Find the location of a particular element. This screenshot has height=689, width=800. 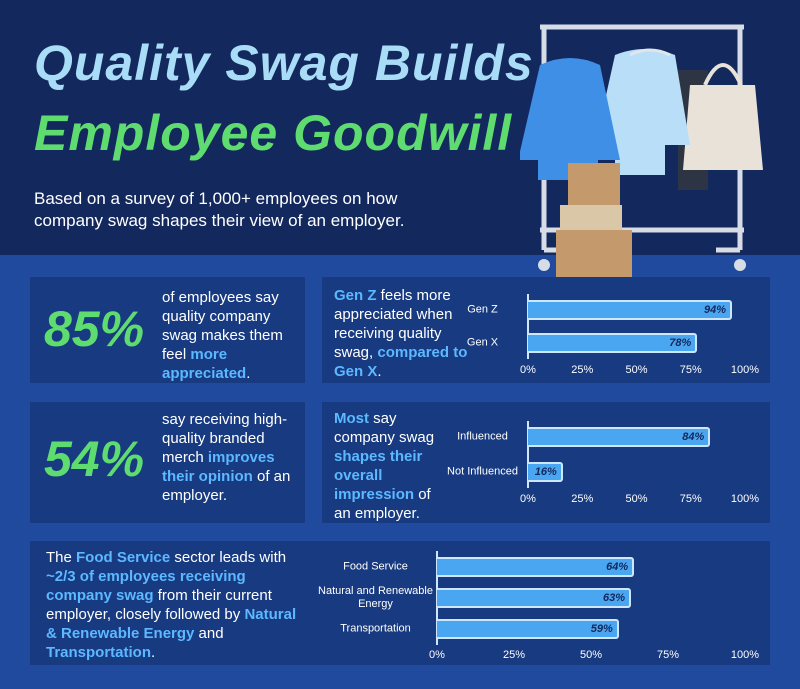

value-label: 84% is located at coordinates (693, 437).